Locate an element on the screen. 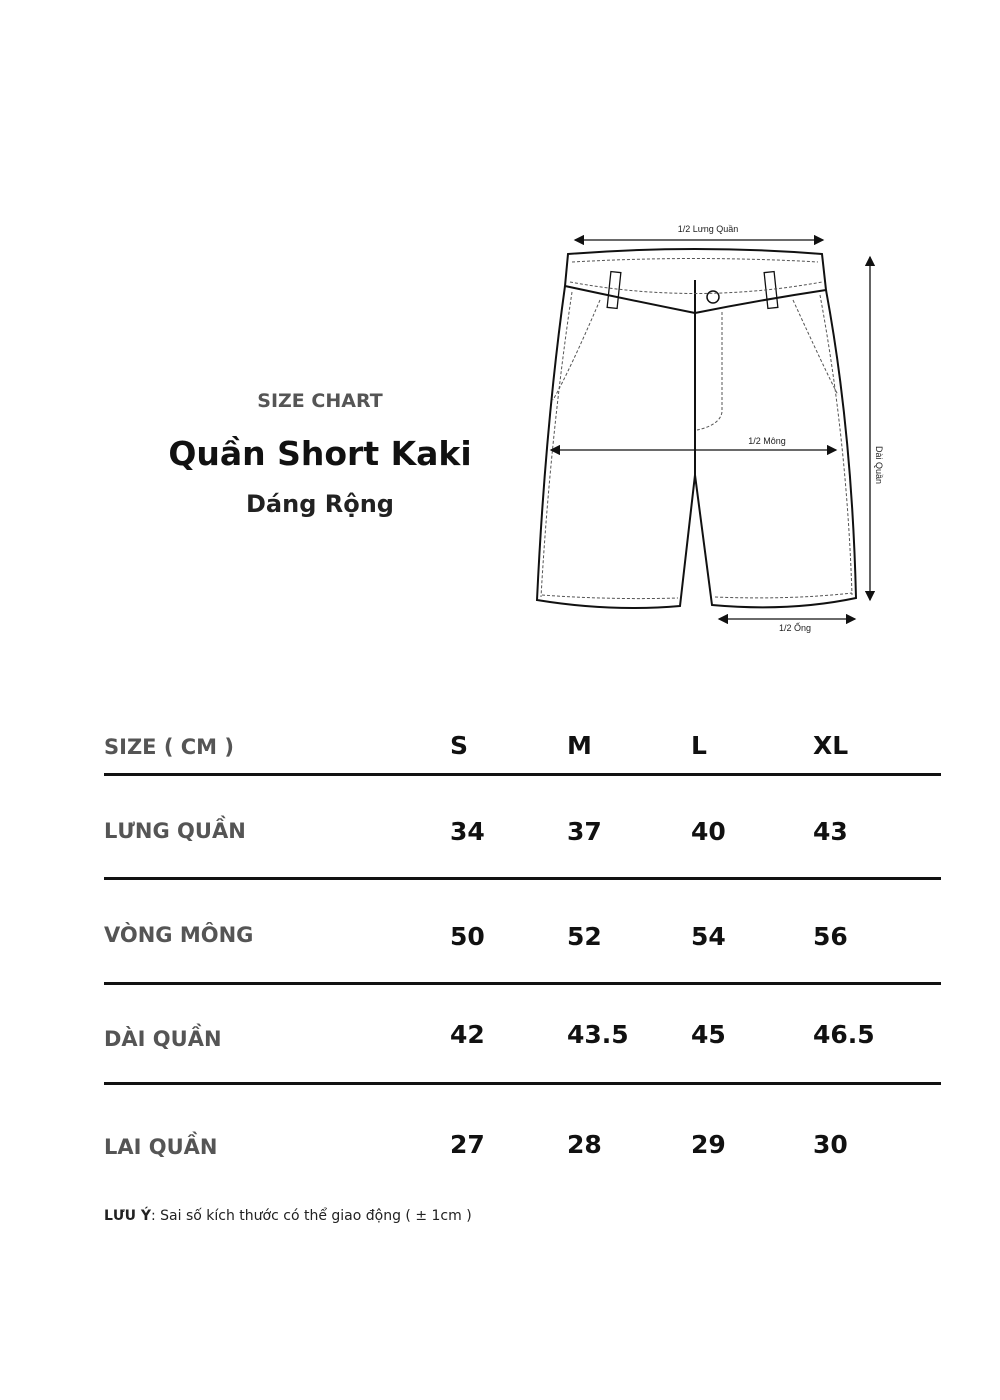 This screenshot has height=1400, width=1000. size-chart-eyebrow: SIZE CHART is located at coordinates (320, 401).